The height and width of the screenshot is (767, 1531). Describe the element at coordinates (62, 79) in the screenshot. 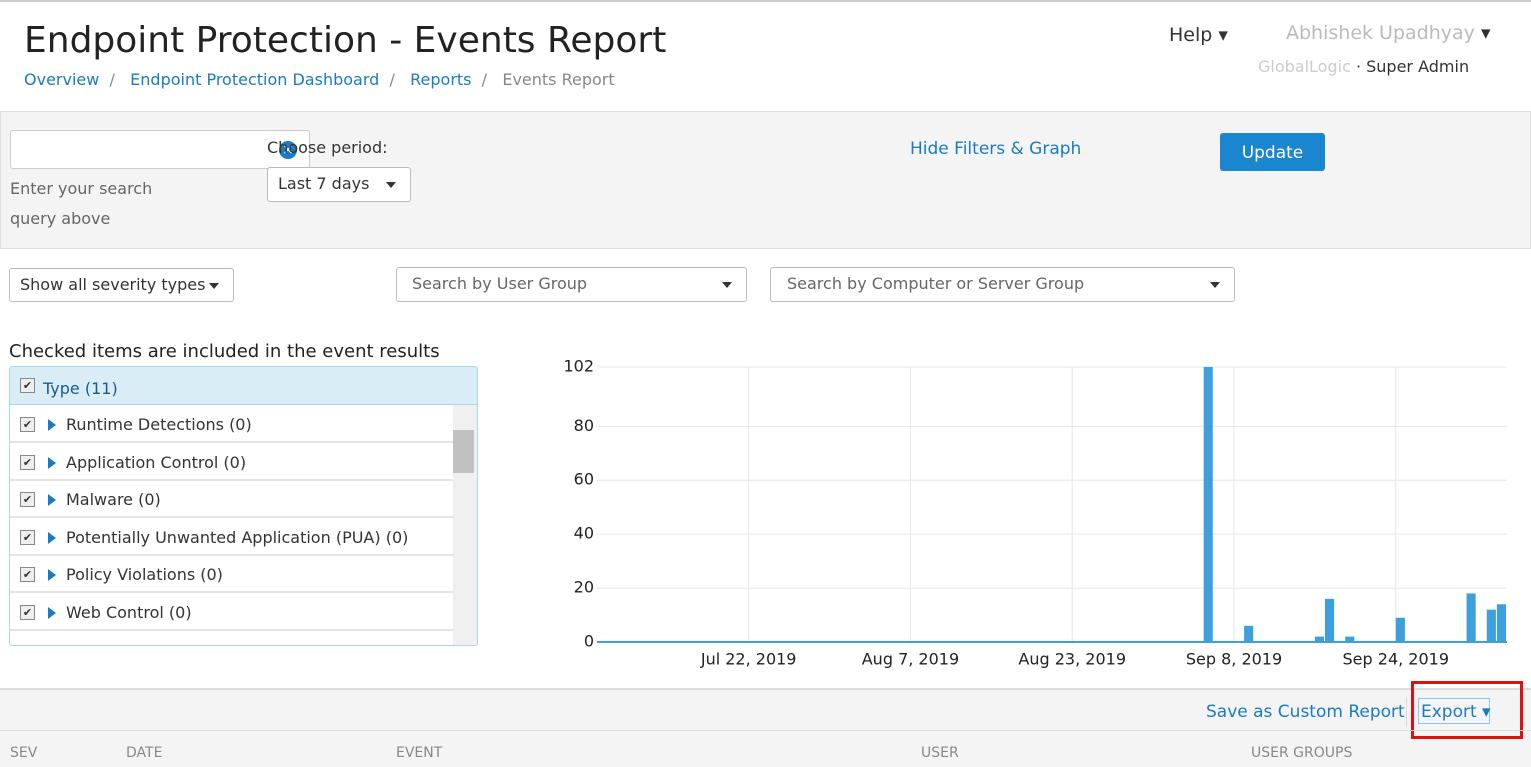

I see `breadcrumb: Overview` at that location.